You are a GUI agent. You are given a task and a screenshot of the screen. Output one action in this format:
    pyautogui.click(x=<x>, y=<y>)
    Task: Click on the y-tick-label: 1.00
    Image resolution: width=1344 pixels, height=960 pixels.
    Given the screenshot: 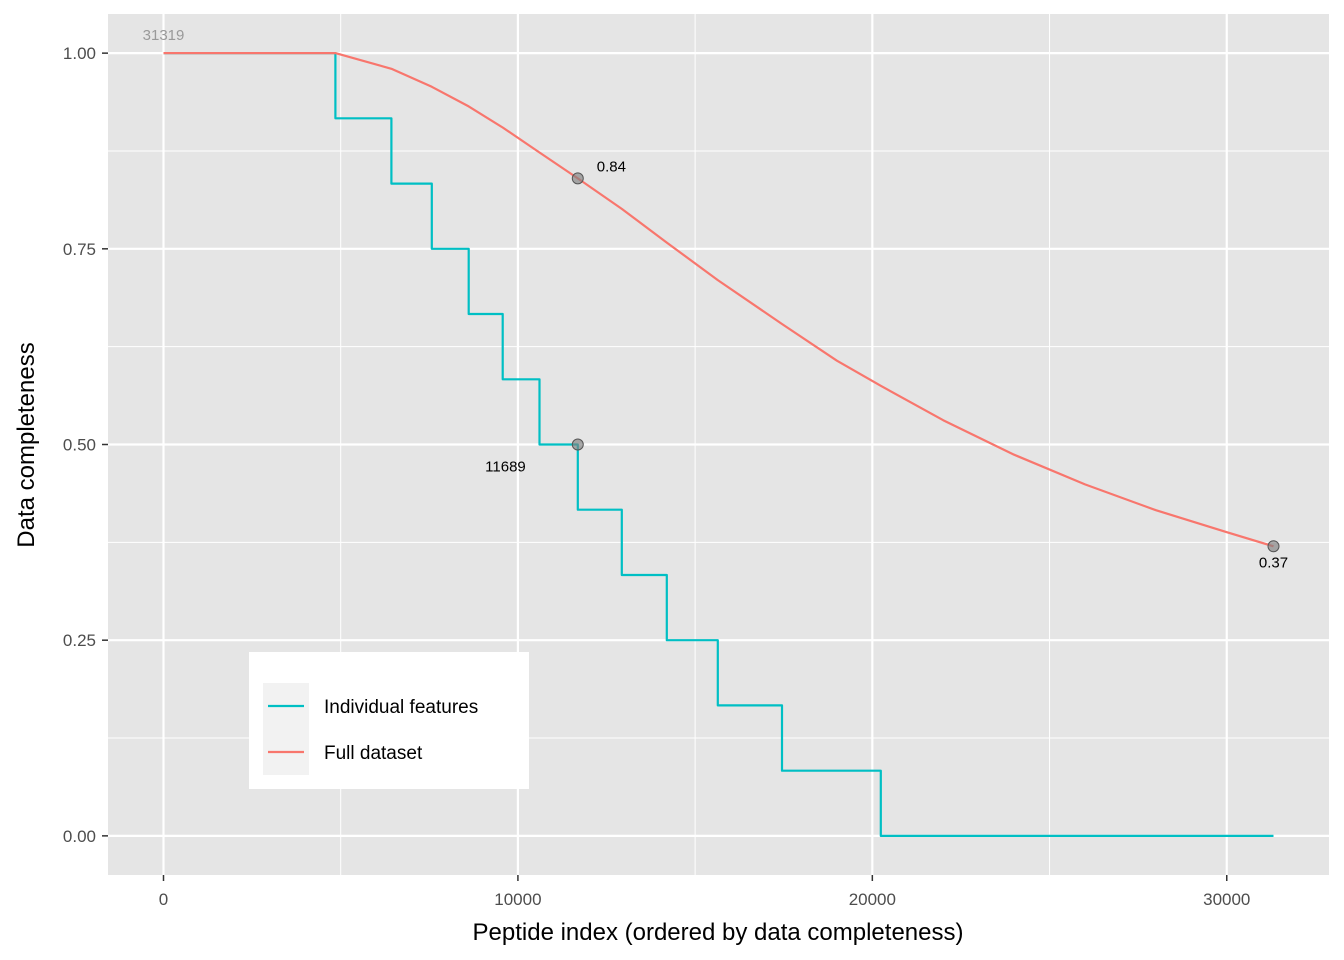 What is the action you would take?
    pyautogui.click(x=79, y=53)
    